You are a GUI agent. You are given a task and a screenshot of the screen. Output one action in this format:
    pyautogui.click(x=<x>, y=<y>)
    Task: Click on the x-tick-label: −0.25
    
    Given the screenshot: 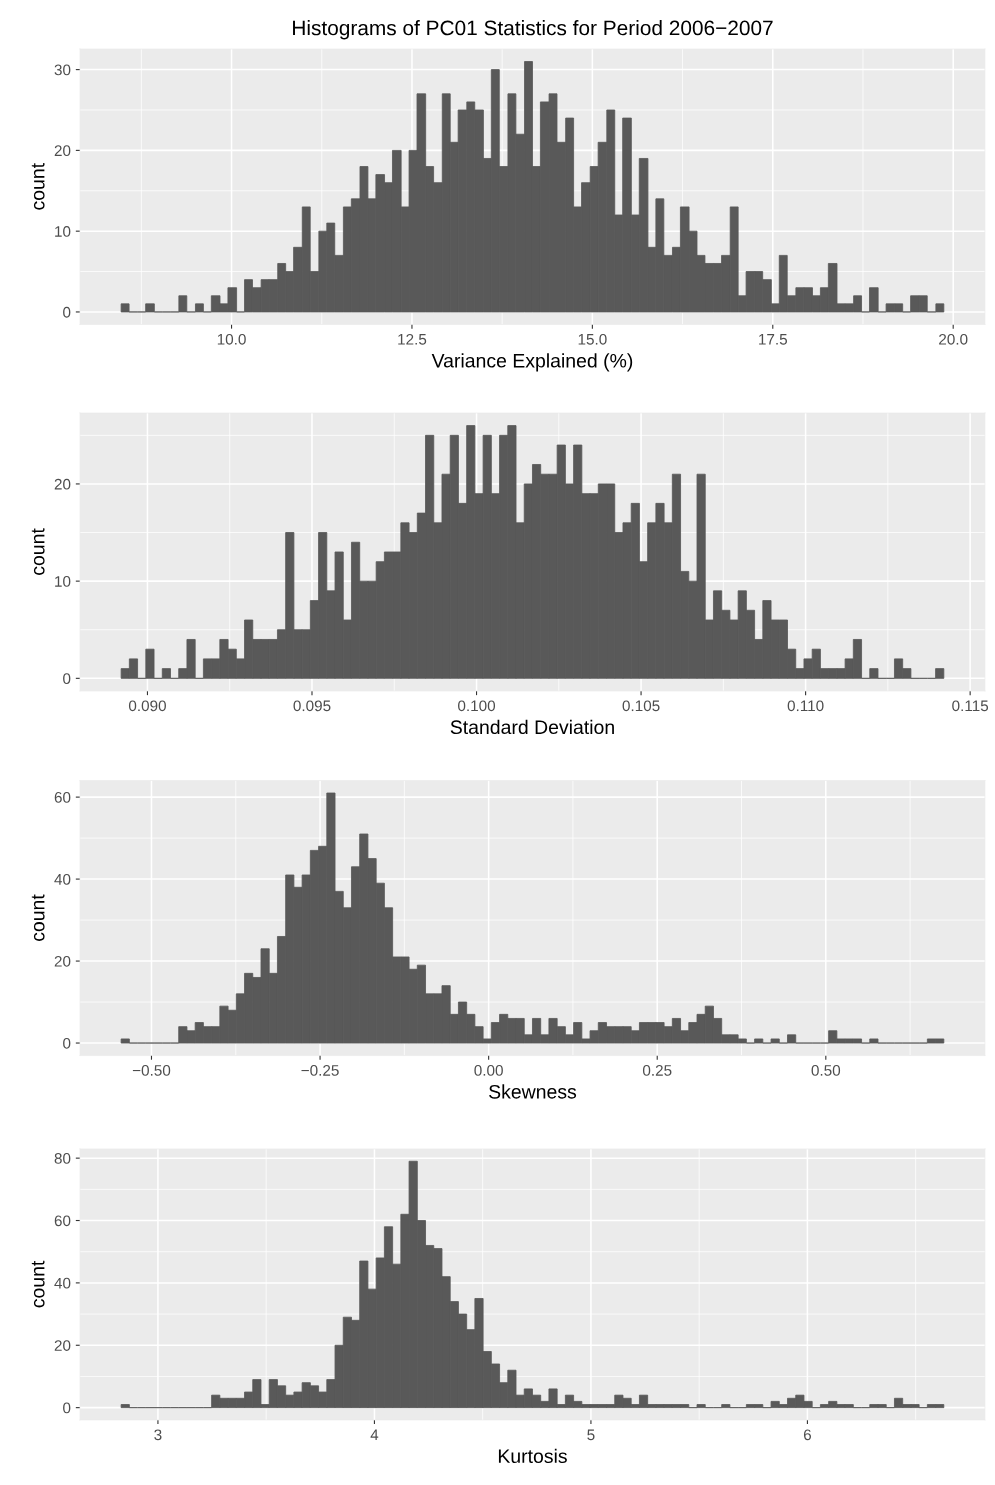 What is the action you would take?
    pyautogui.click(x=320, y=1070)
    